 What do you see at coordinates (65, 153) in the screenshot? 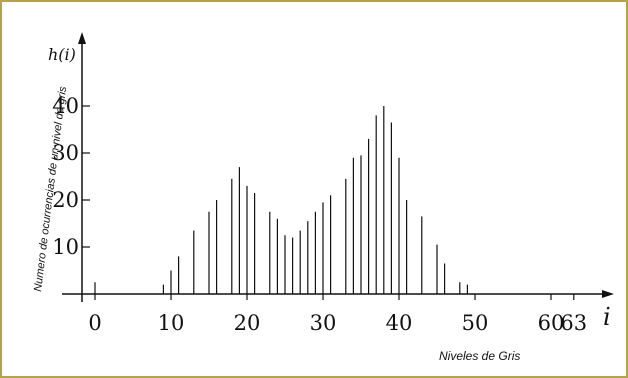
I see `y-tick-label: 30` at bounding box center [65, 153].